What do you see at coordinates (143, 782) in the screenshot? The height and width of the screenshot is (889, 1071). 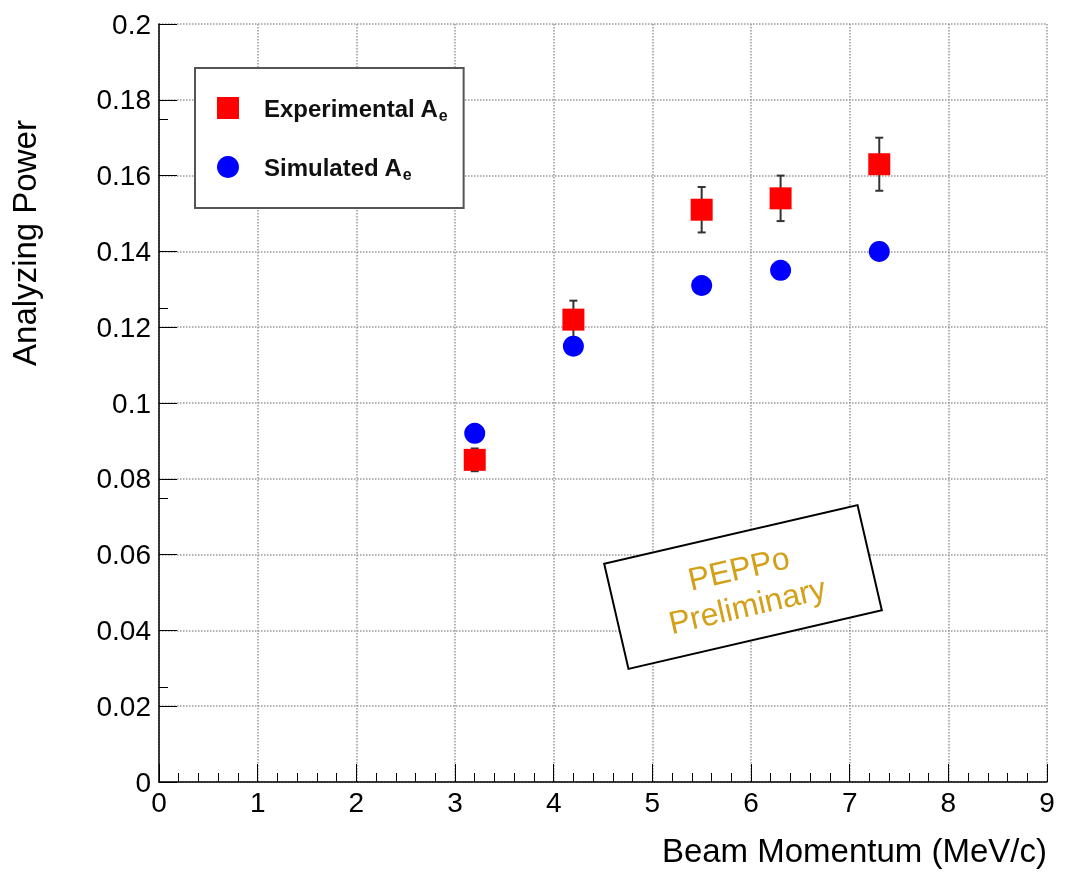 I see `y-tick-label: 0` at bounding box center [143, 782].